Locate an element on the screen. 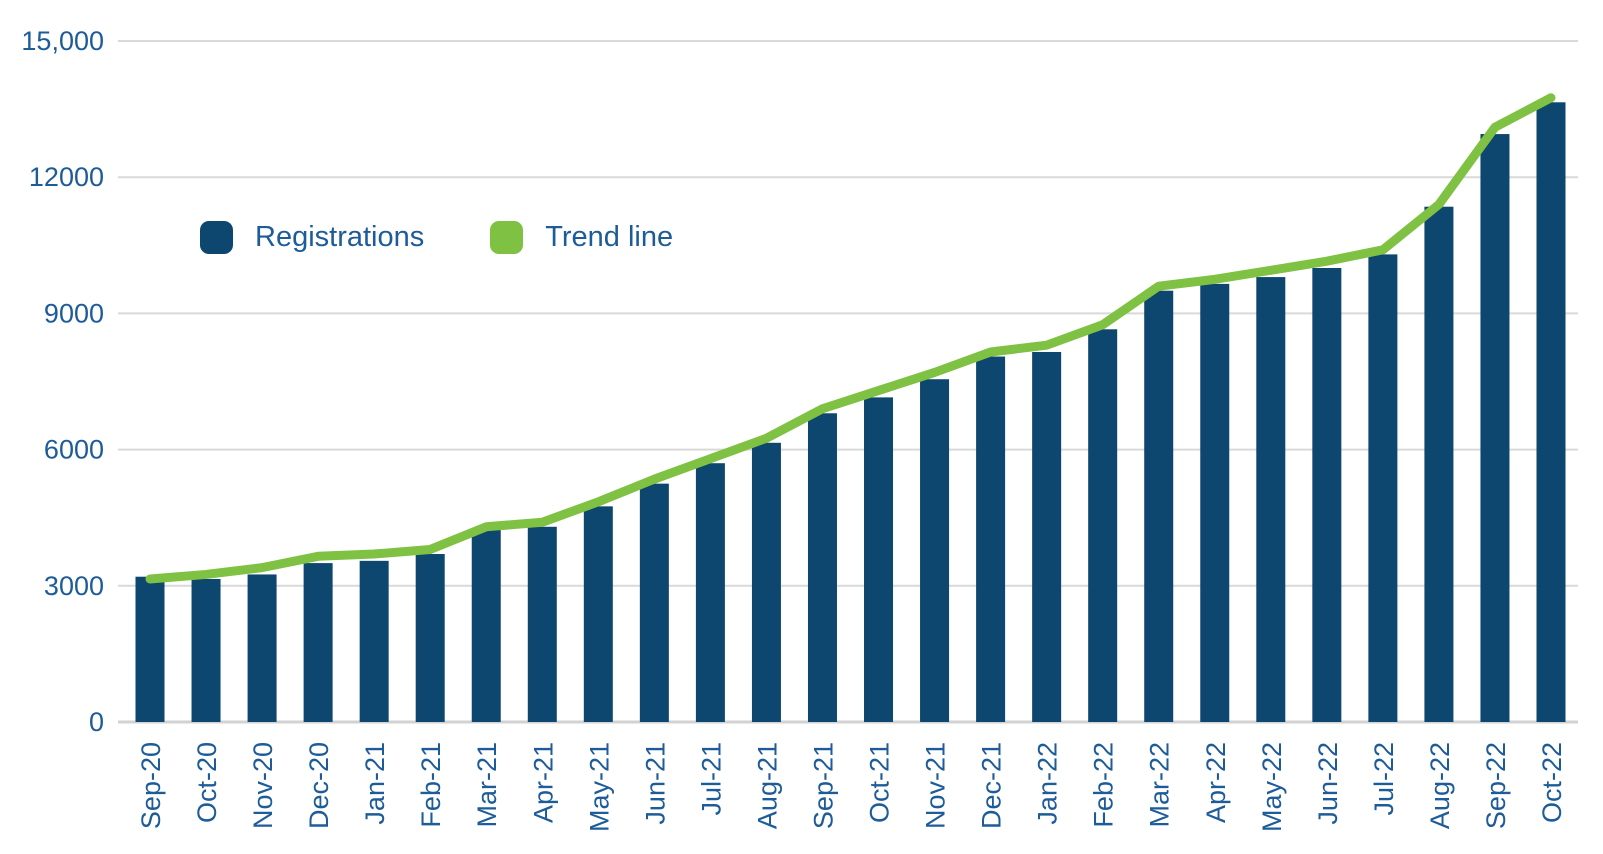 The width and height of the screenshot is (1603, 854). x-tick-label: Sep-21 is located at coordinates (823, 785).